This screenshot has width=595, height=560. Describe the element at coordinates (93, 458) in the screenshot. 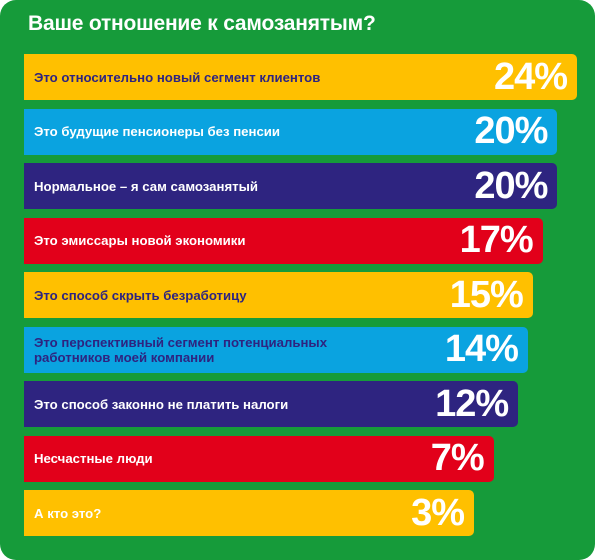

I see `bar-label: Несчастные люди` at that location.